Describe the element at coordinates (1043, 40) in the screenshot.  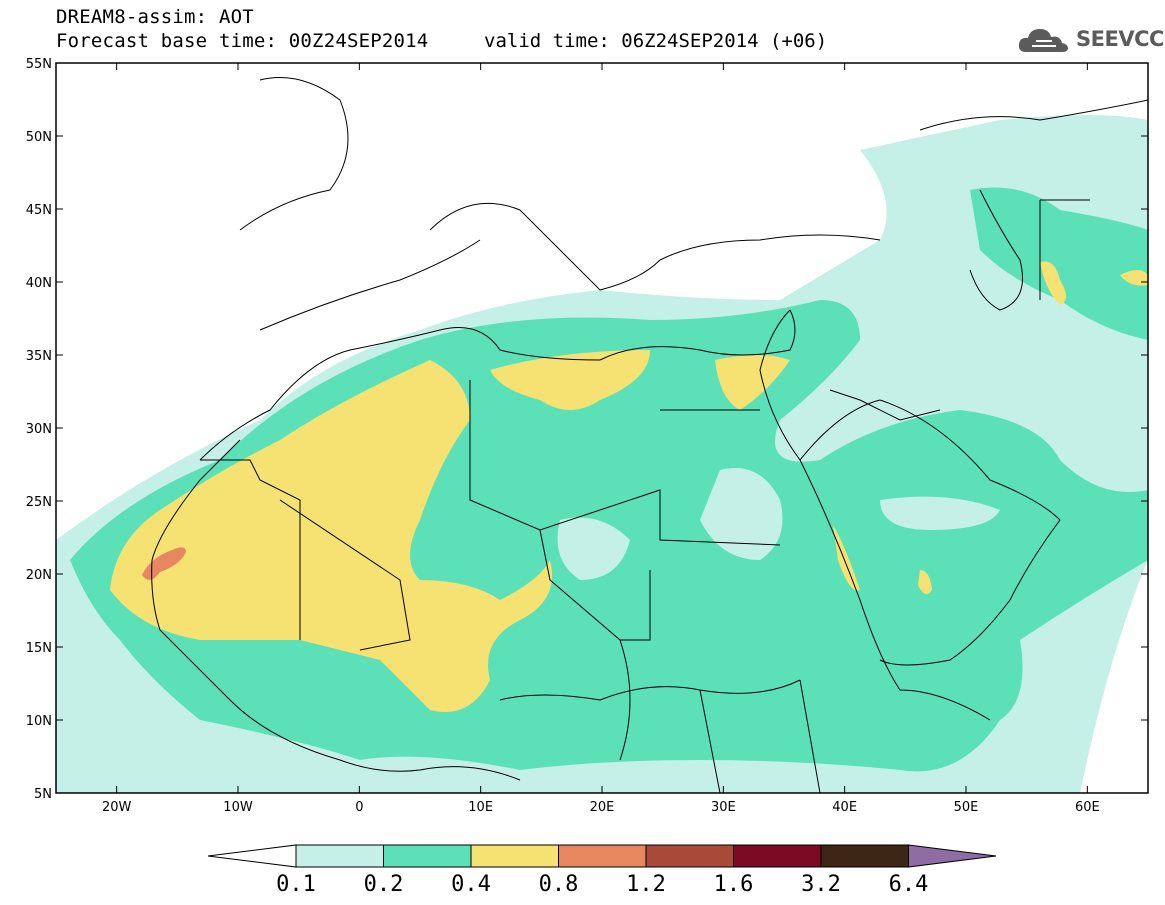
I see `cloud-icon` at that location.